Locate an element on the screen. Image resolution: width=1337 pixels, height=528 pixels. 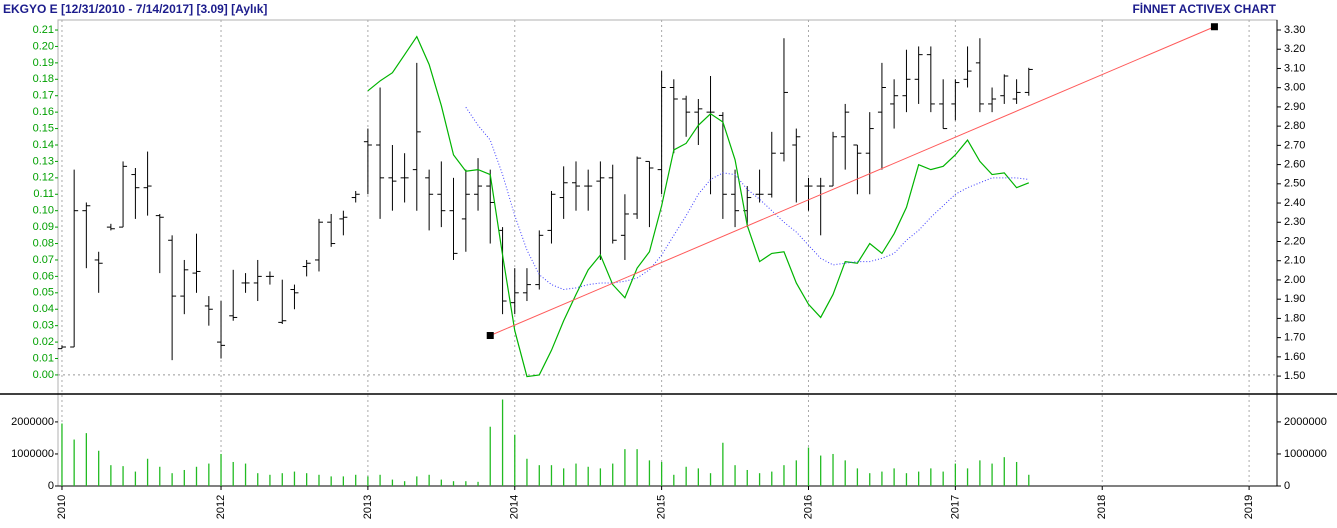
y-tick-label: 0.04 is located at coordinates (43, 309).